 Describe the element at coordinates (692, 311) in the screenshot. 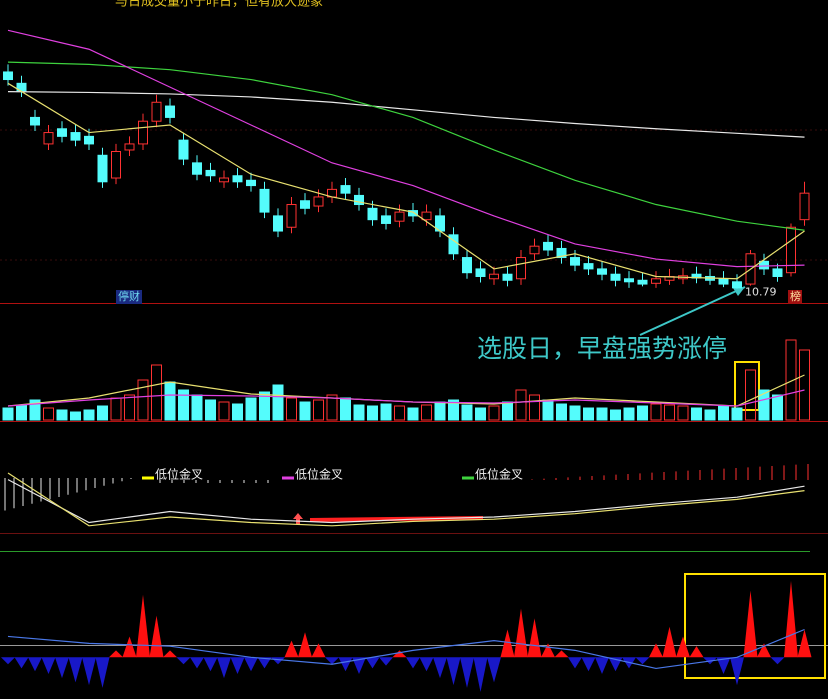

I see `annotation-arrow` at that location.